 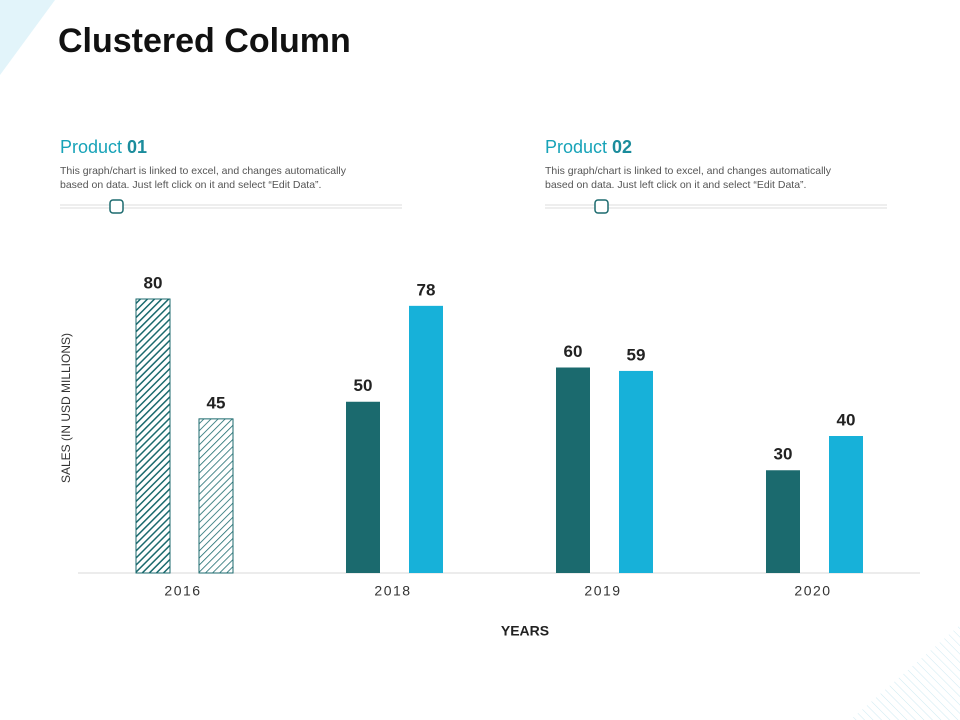 What do you see at coordinates (182, 591) in the screenshot?
I see `x-tick-label: 2016` at bounding box center [182, 591].